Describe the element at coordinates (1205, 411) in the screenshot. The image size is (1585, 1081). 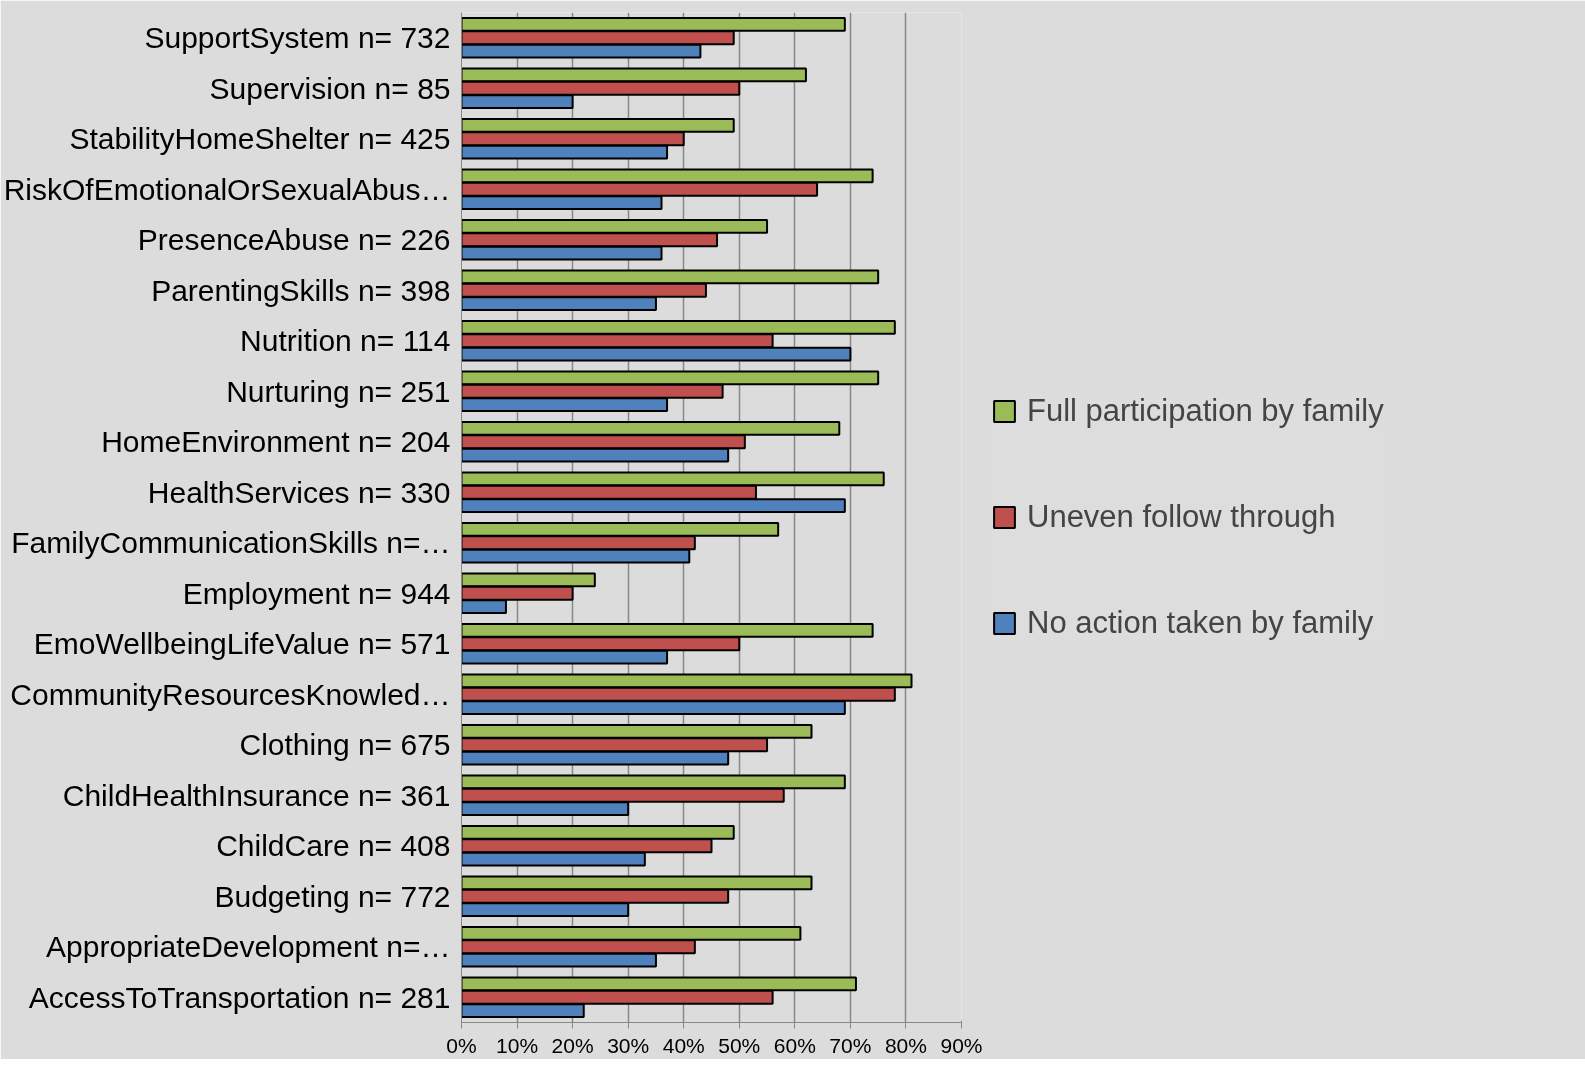
I see `legend-label: Full participation by family` at that location.